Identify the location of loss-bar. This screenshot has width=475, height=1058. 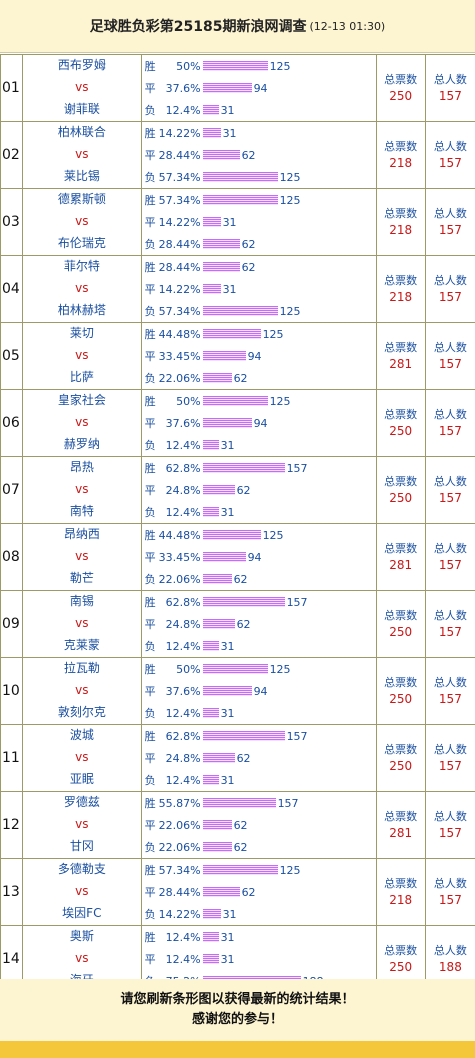
(210, 445).